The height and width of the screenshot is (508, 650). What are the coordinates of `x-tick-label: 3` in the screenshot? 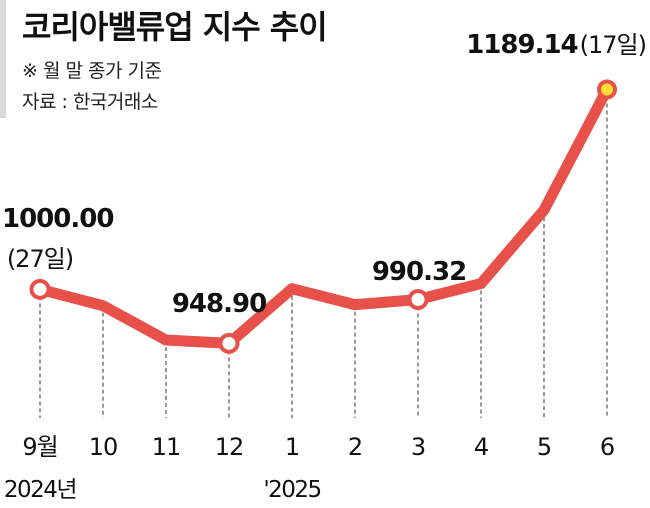 It's located at (418, 447).